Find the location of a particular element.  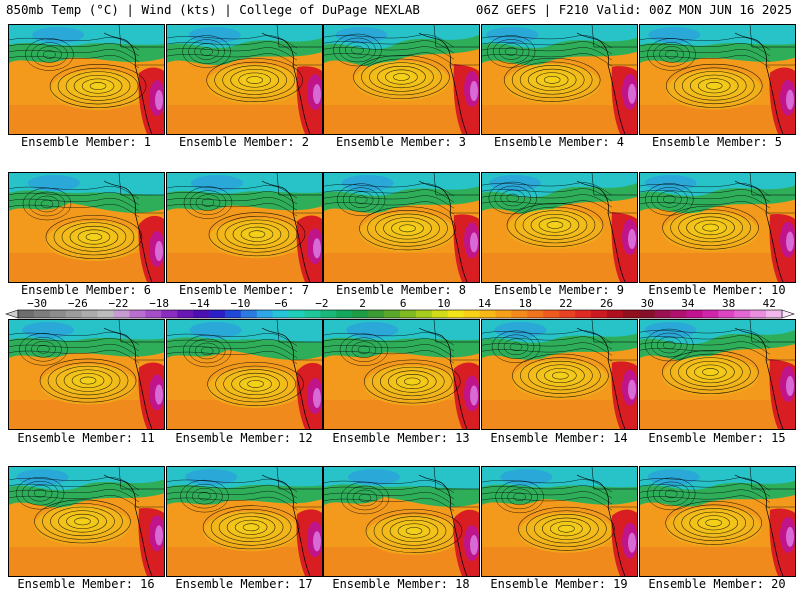

colorbar-tick-label: 38 is located at coordinates (728, 303).